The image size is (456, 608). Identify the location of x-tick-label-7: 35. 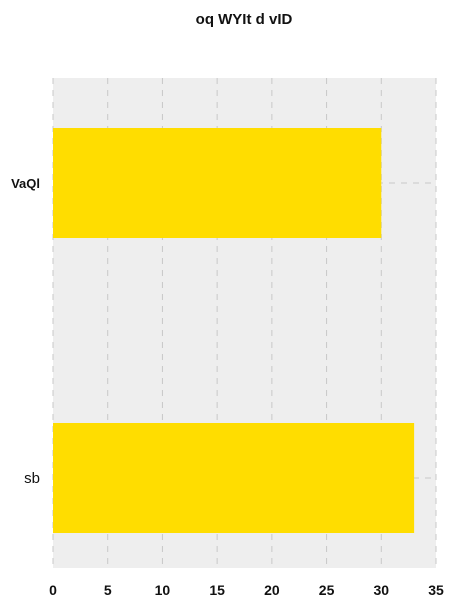
(436, 590).